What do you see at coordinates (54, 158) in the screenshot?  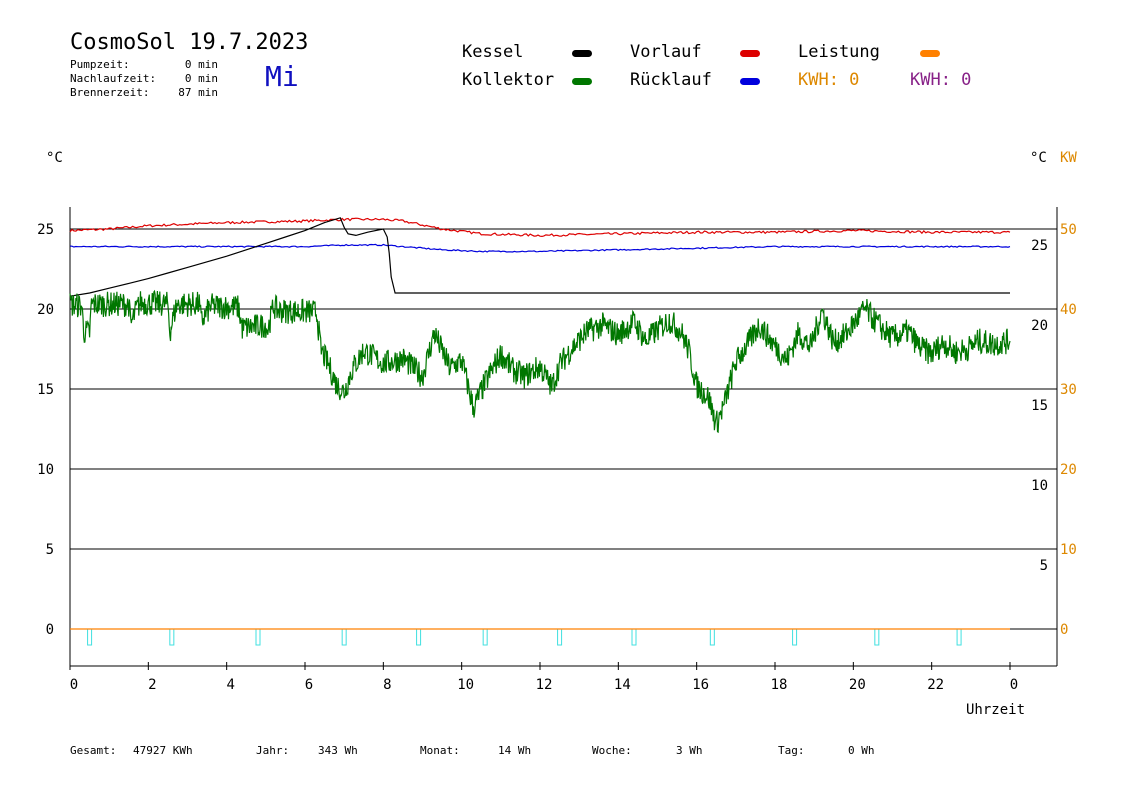 I see `left-axis-unit: °C` at bounding box center [54, 158].